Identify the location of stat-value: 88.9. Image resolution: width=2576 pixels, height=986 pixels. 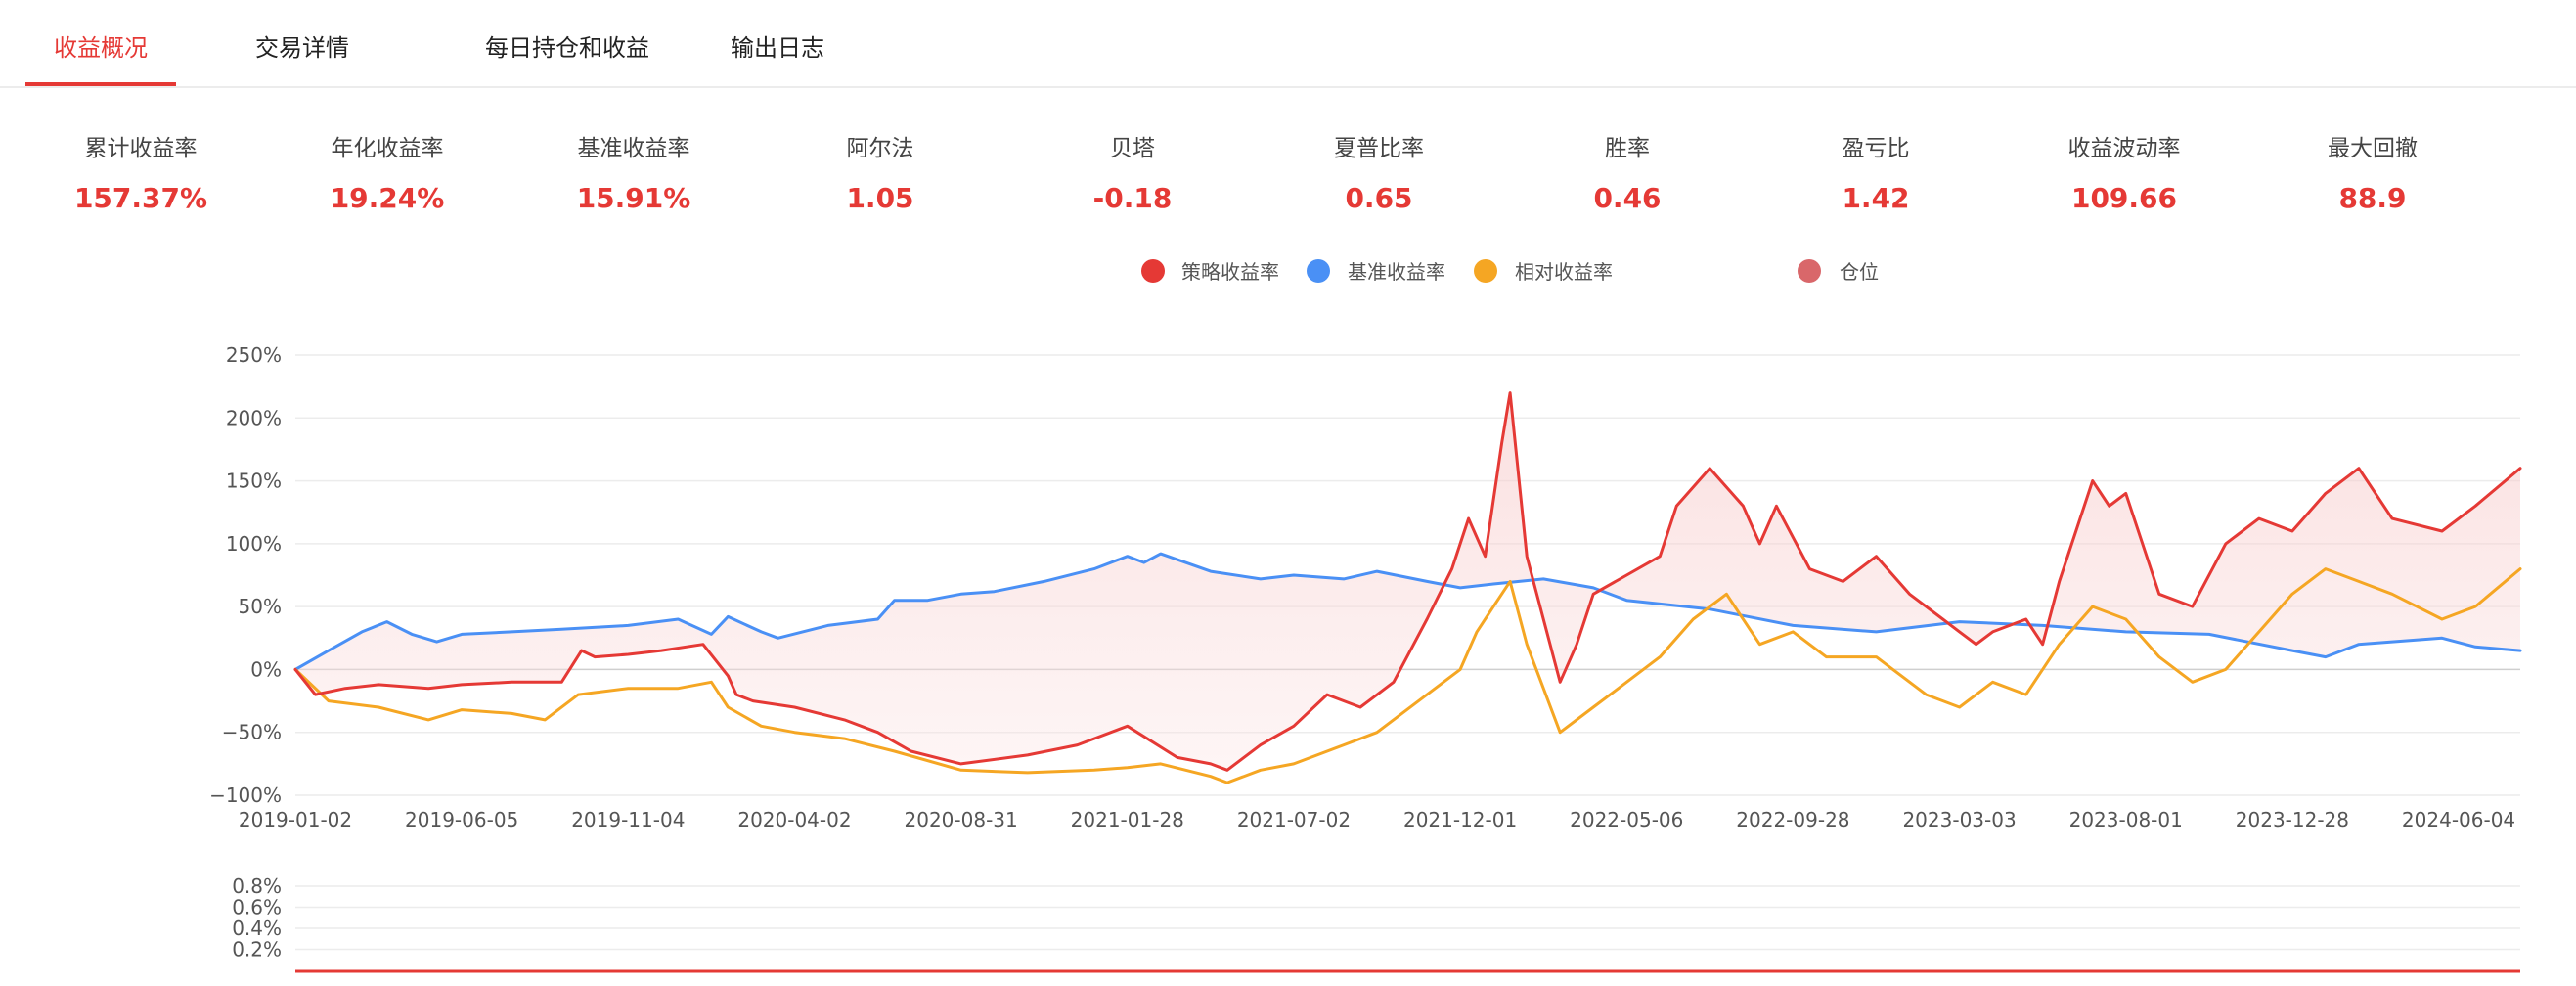
(2372, 198).